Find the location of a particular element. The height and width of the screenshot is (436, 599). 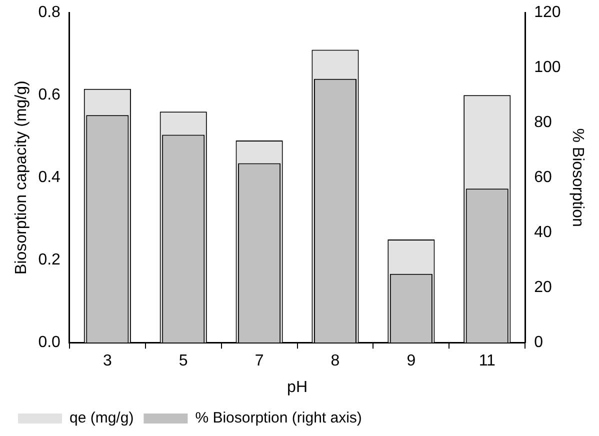

y2-tick-label: 60 is located at coordinates (543, 177).